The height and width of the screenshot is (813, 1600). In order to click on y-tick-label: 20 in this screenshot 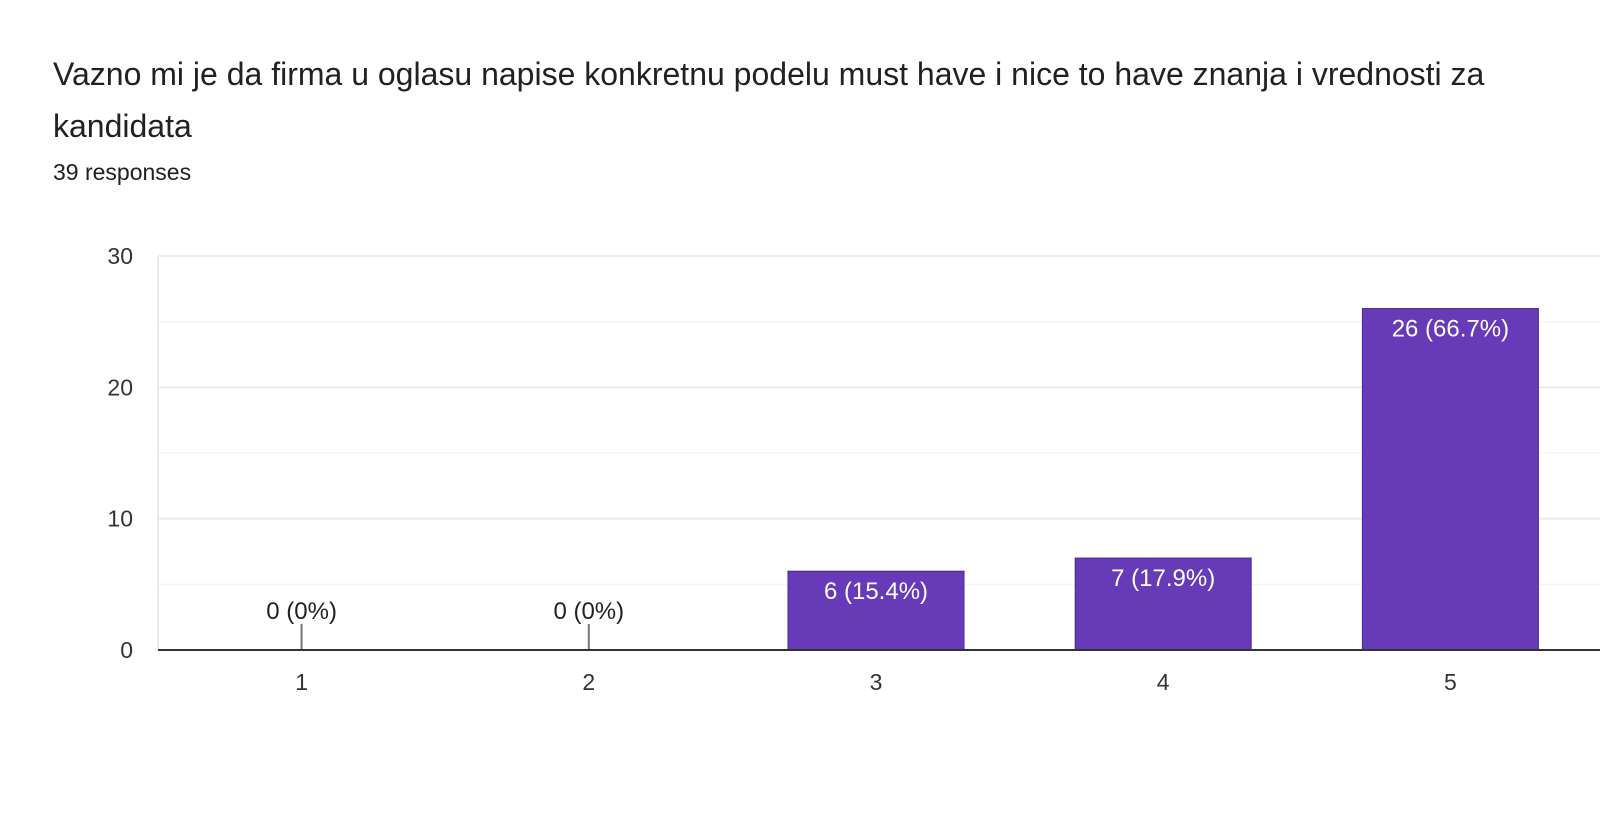, I will do `click(120, 387)`.